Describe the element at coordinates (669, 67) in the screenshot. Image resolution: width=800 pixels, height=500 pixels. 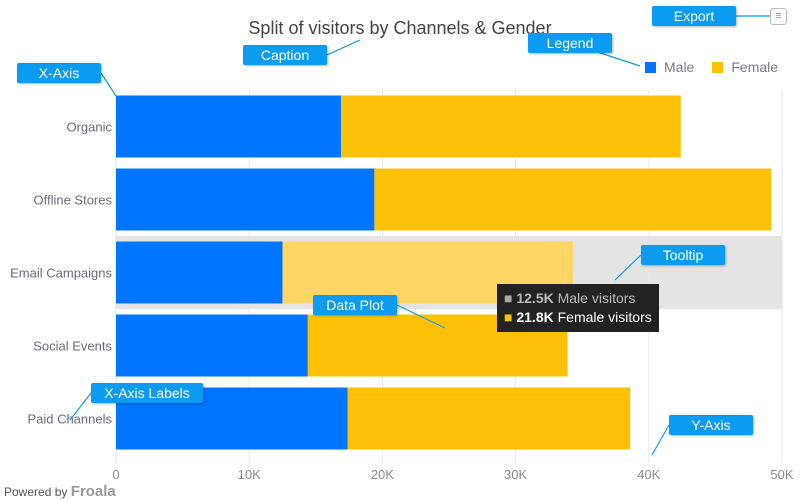
I see `legend-item-male: Male` at that location.